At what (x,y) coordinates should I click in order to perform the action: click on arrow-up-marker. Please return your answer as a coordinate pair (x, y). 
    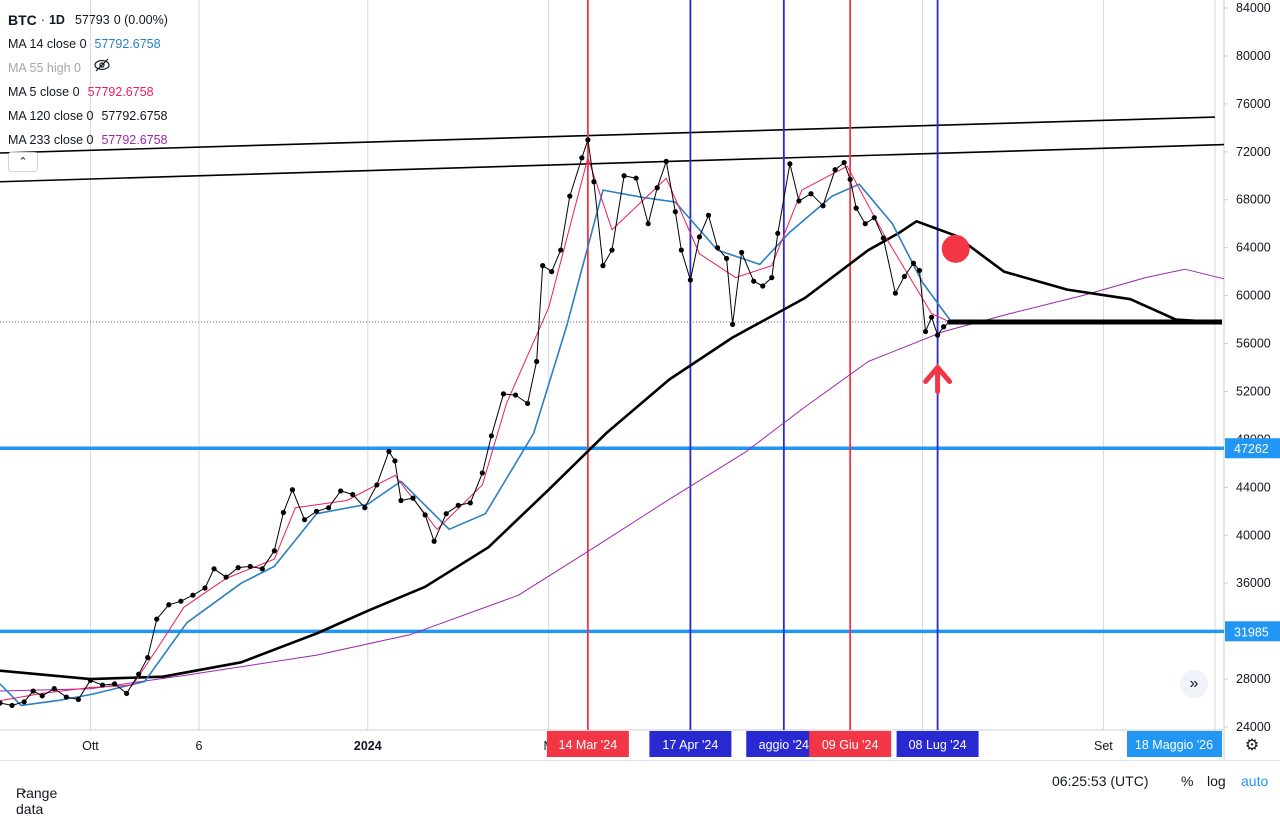
    Looking at the image, I should click on (938, 378).